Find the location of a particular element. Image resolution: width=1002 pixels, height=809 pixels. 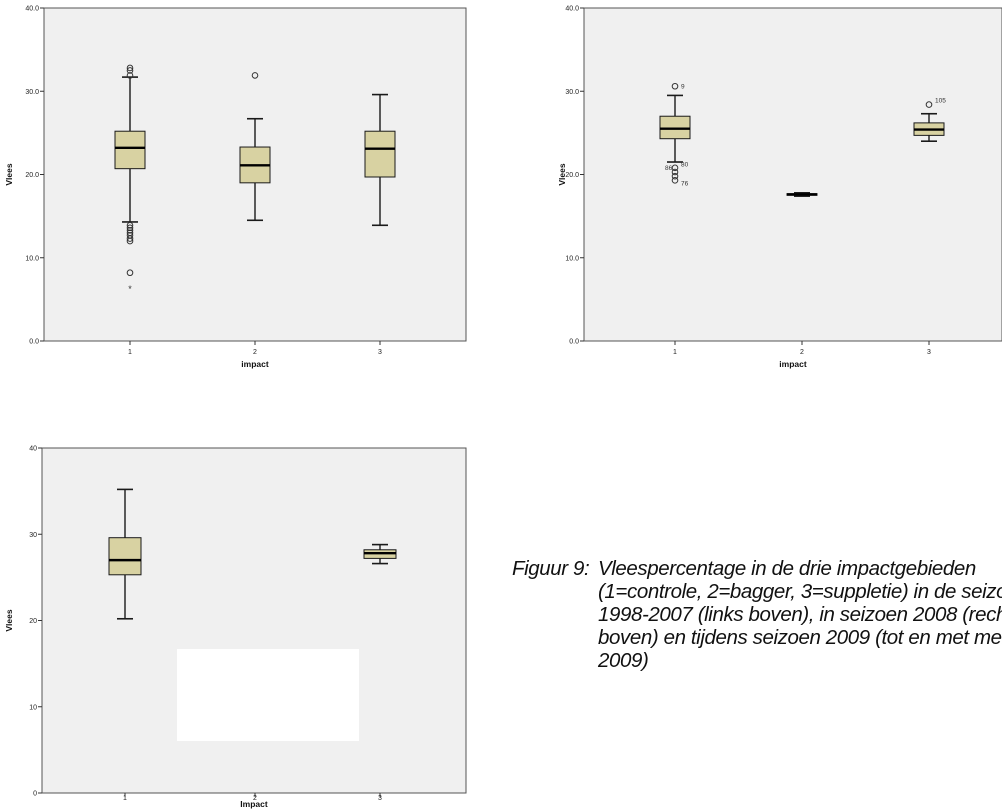

box-category-1: * is located at coordinates (130, 179).